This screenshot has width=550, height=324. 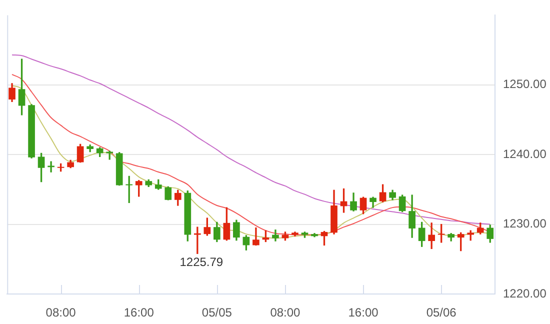 What do you see at coordinates (525, 84) in the screenshot?
I see `y-tick-label: 1250.00` at bounding box center [525, 84].